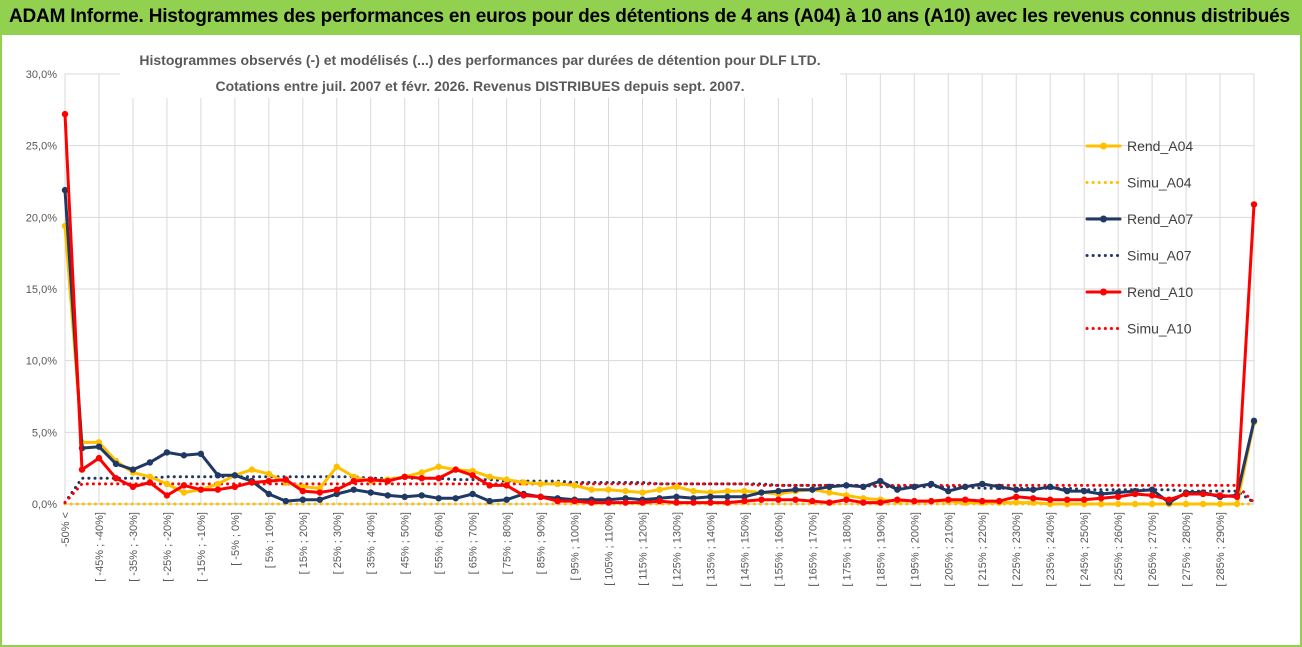  What do you see at coordinates (372, 543) in the screenshot?
I see `x-tick-label: [ 35% ; 40%]` at bounding box center [372, 543].